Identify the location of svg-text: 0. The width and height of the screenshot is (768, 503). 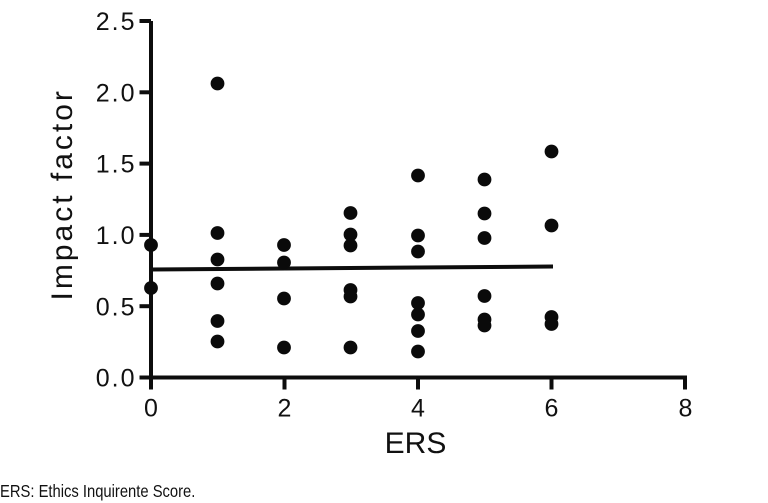
(151, 409).